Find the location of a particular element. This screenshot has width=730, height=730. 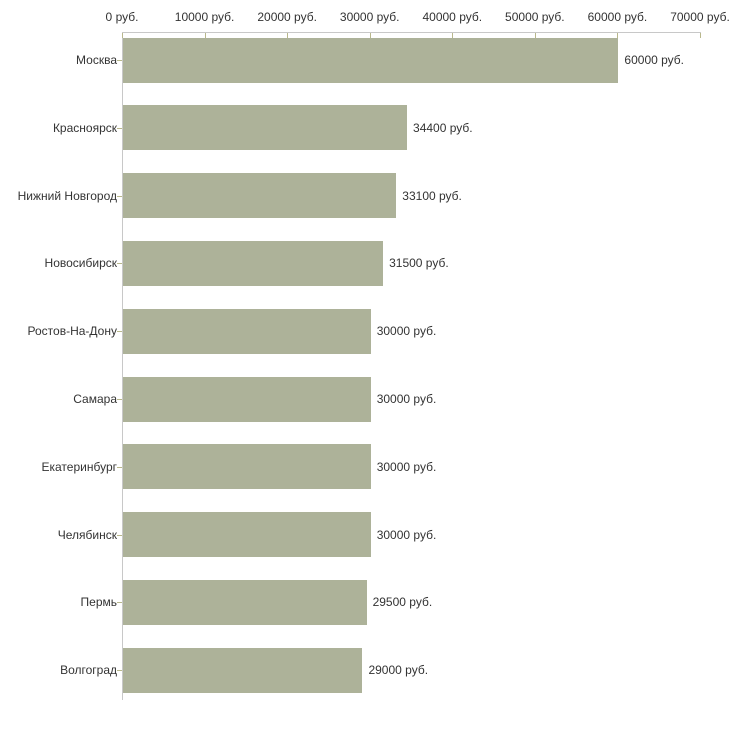

value-label: 60000 руб. is located at coordinates (654, 60).